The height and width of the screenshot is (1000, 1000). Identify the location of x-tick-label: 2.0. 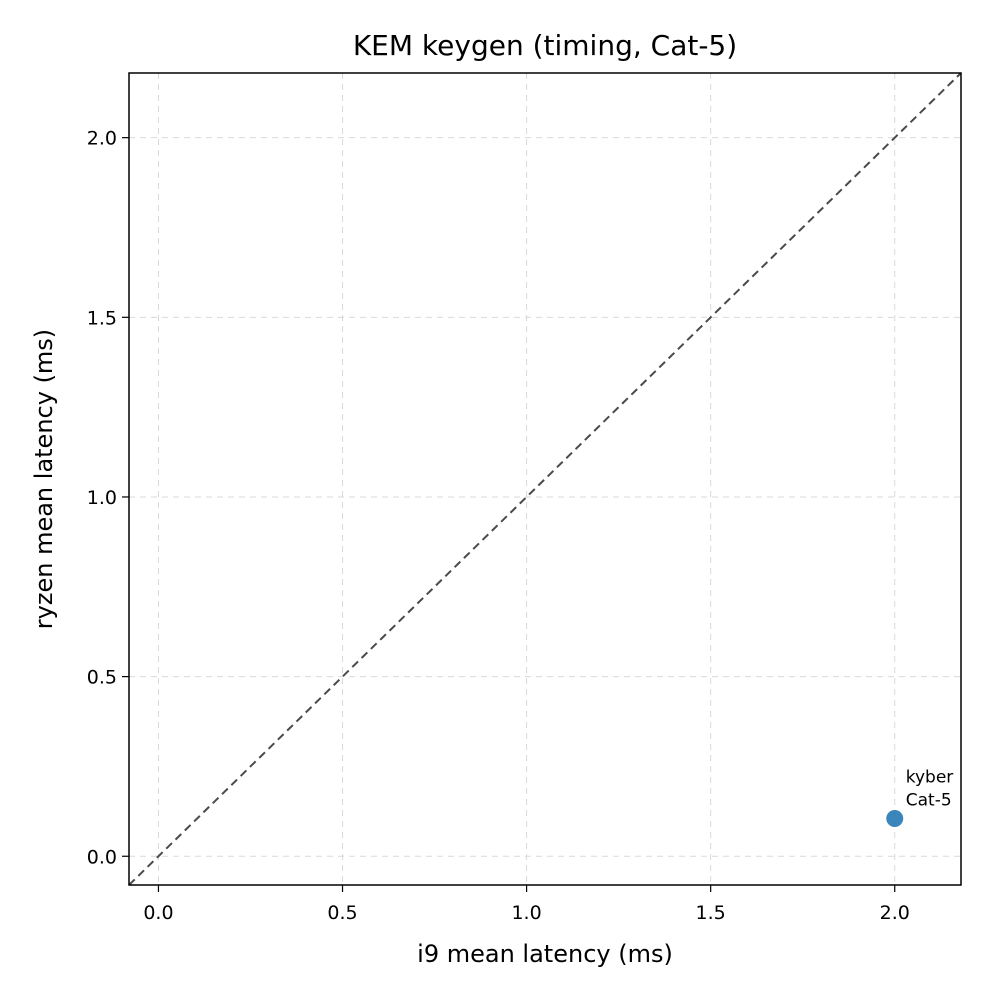
(895, 913).